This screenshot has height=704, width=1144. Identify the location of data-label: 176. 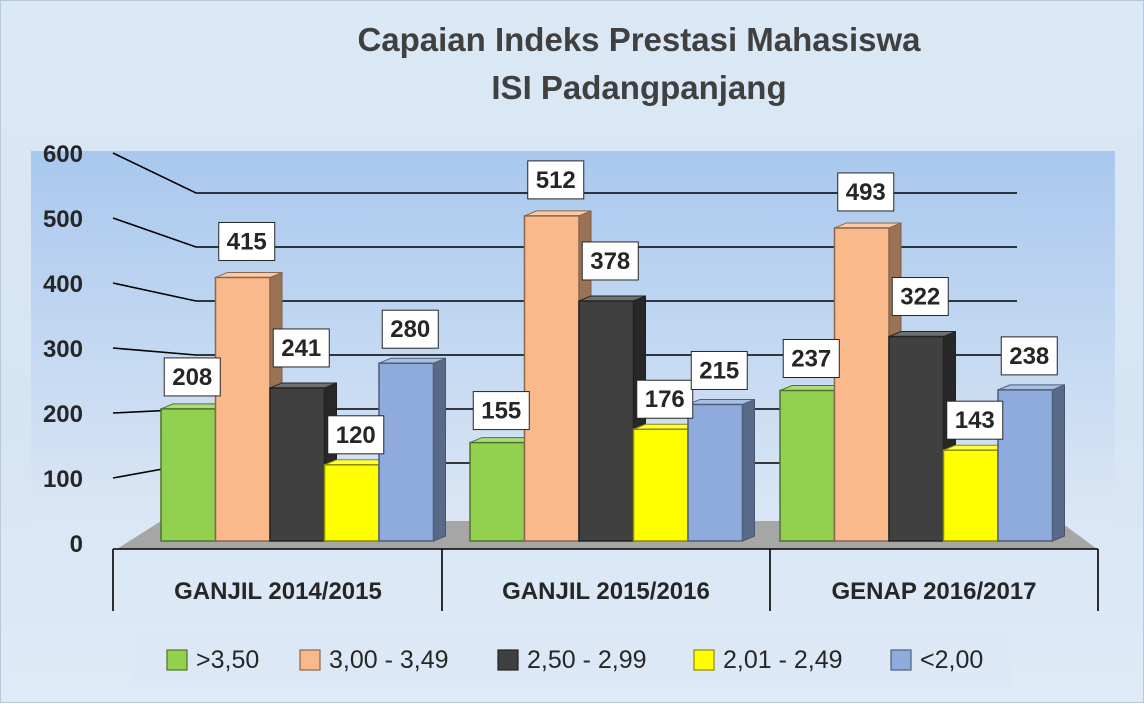
(665, 399).